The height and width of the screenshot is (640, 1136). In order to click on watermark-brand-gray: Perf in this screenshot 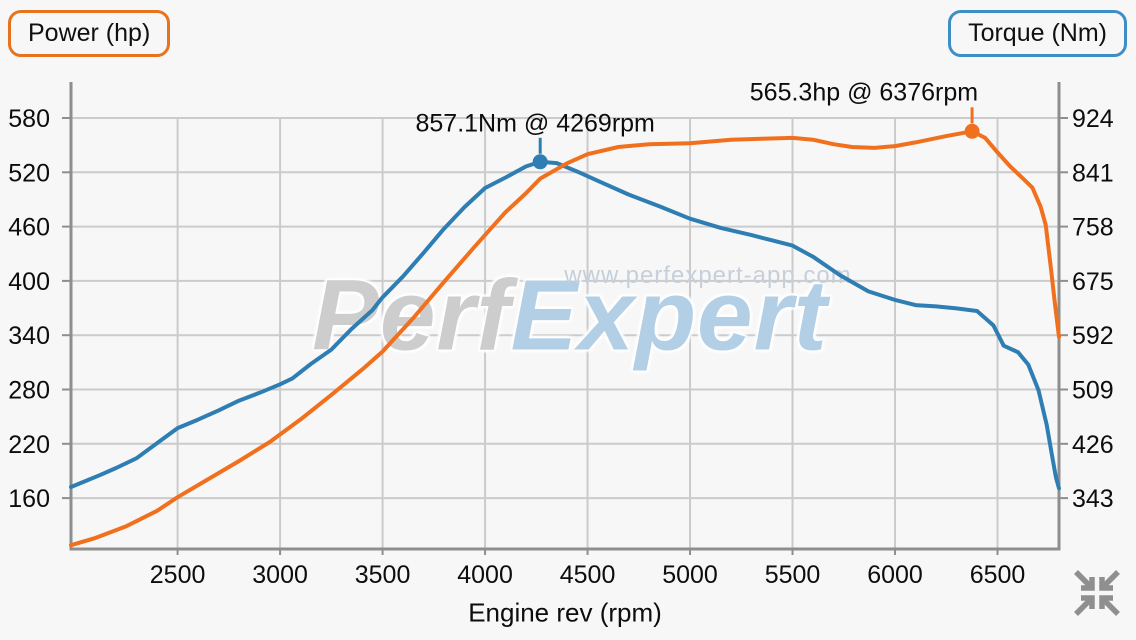, I will do `click(411, 315)`.